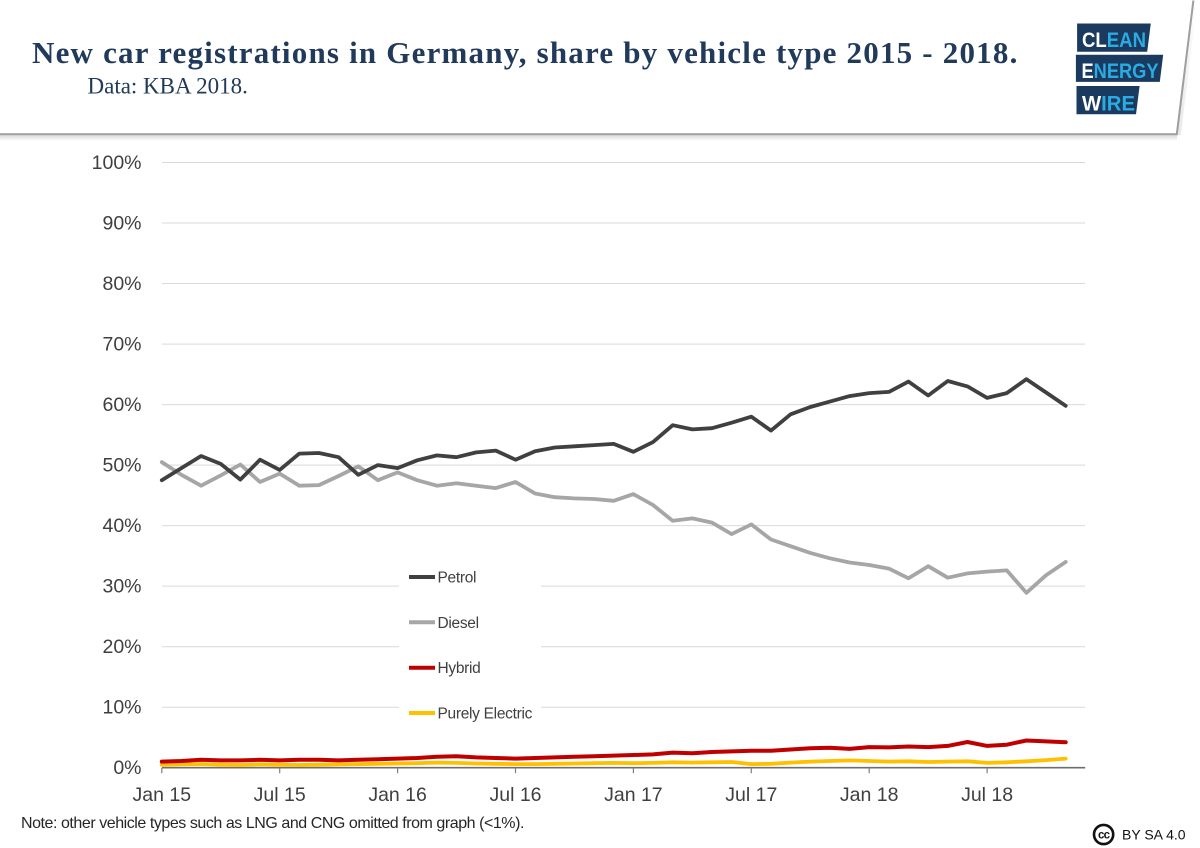 The height and width of the screenshot is (848, 1200). I want to click on svg-text: Data: KBA 2018., so click(168, 86).